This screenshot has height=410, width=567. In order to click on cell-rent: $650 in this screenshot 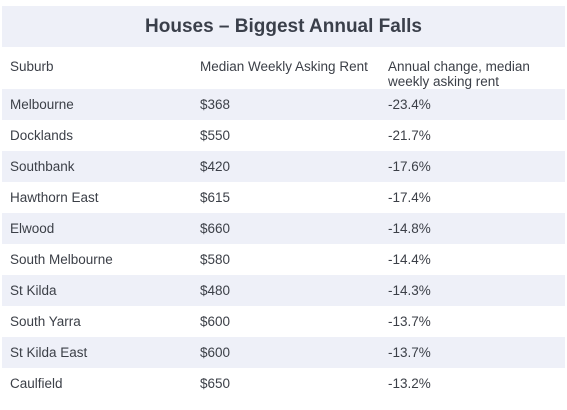, I will do `click(215, 383)`.